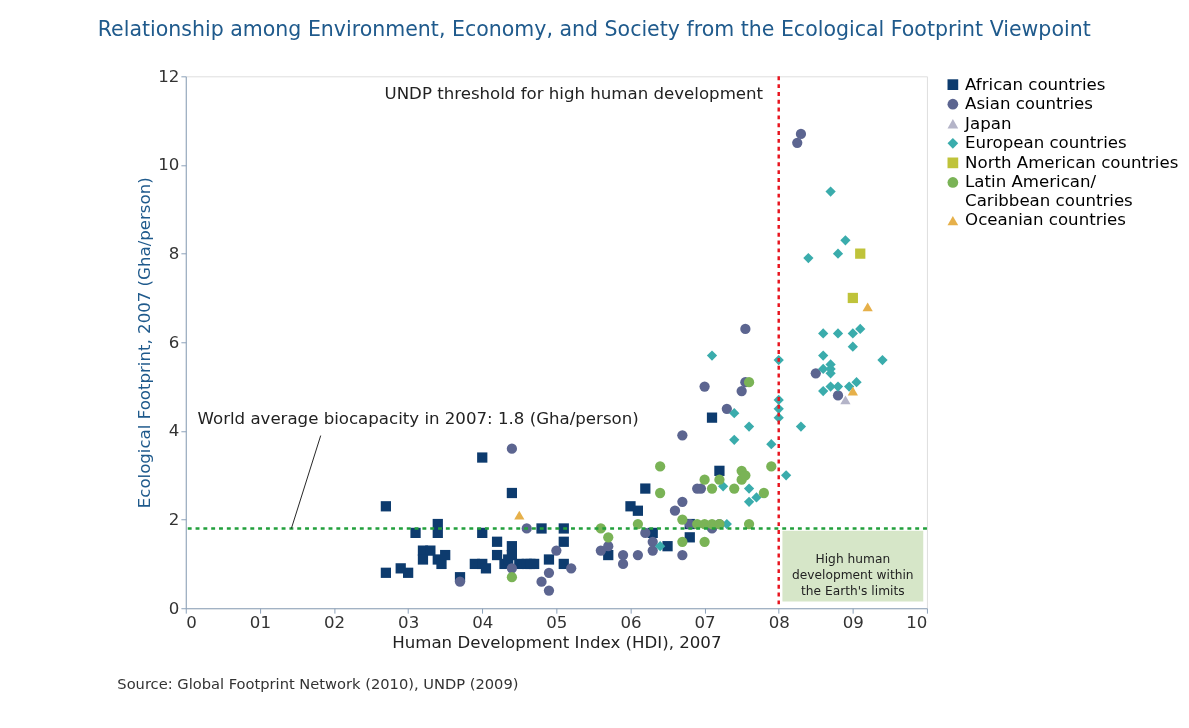 The height and width of the screenshot is (728, 1189). Describe the element at coordinates (169, 165) in the screenshot. I see `y-tick-label: 10` at that location.